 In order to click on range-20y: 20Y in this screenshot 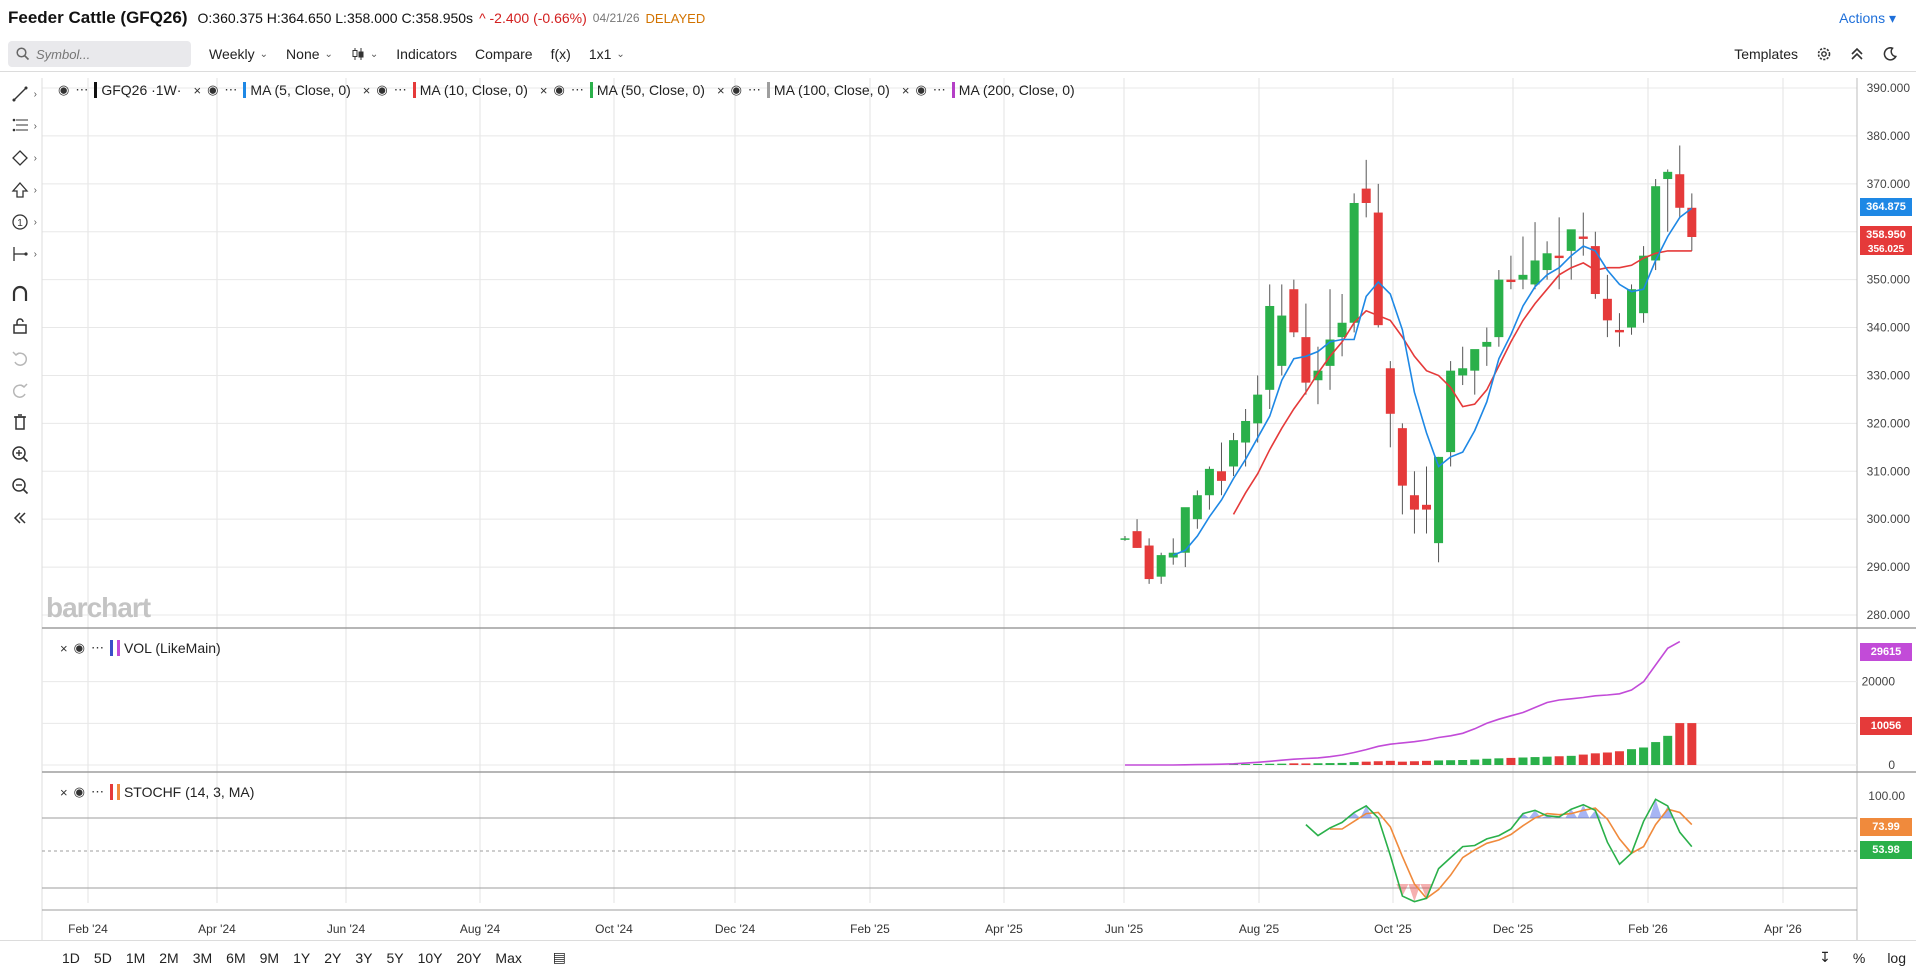, I will do `click(469, 957)`.